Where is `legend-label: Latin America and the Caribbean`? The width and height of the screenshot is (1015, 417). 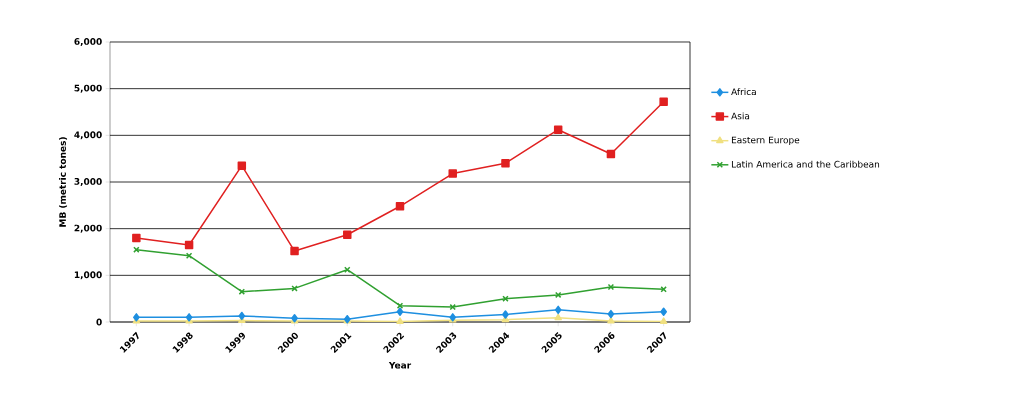 legend-label: Latin America and the Caribbean is located at coordinates (805, 164).